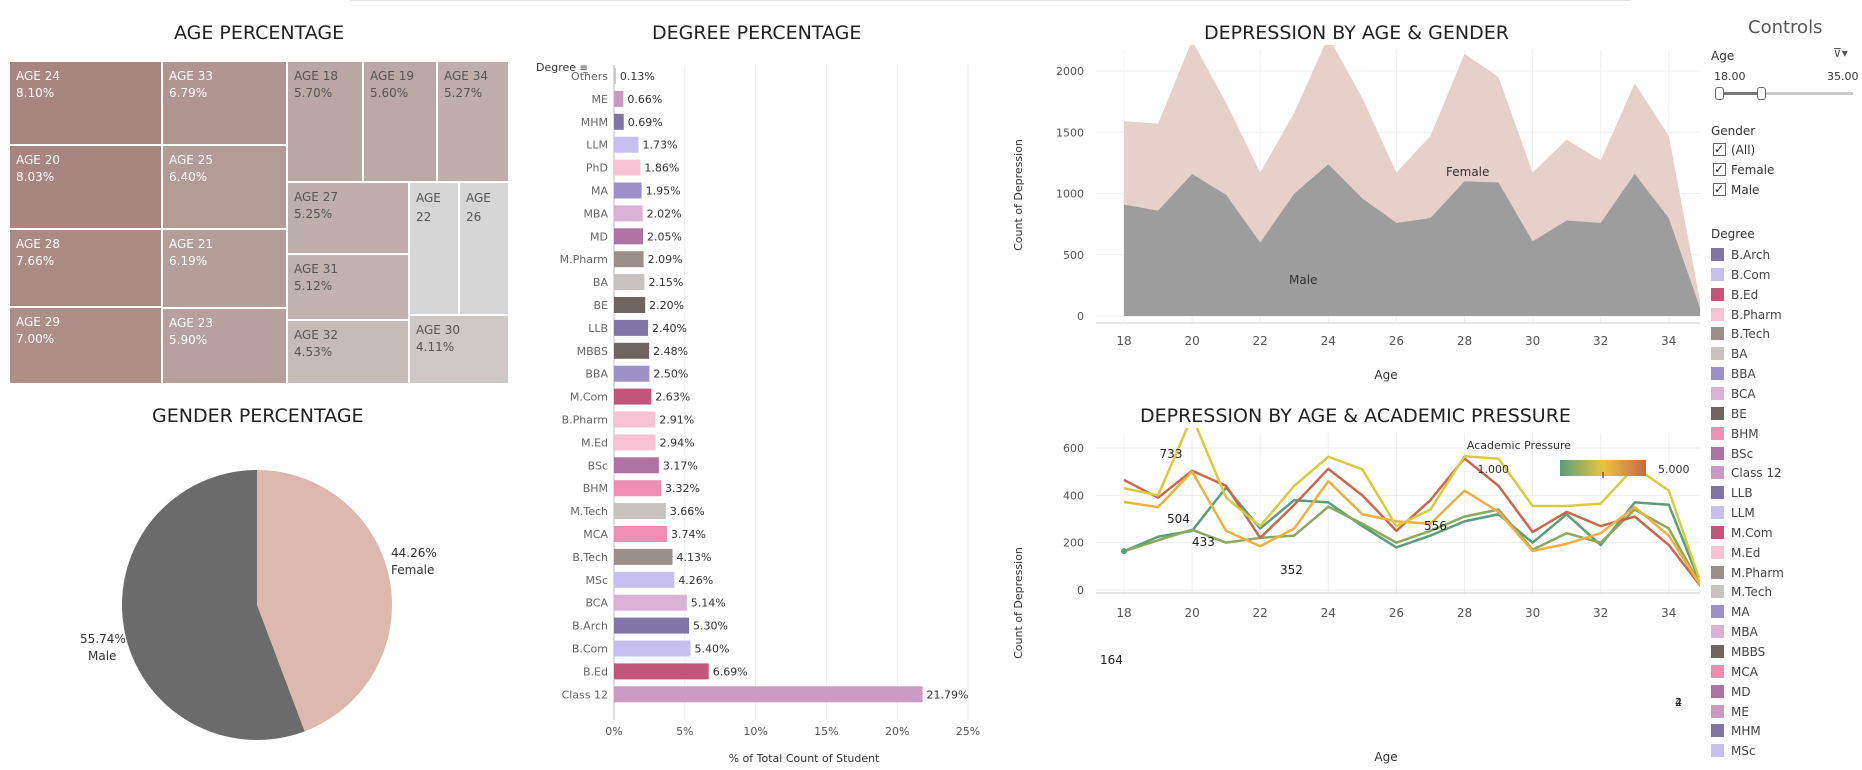 Image resolution: width=1862 pixels, height=770 pixels. Describe the element at coordinates (1740, 275) in the screenshot. I see `degree-legend-item: B.Com` at that location.